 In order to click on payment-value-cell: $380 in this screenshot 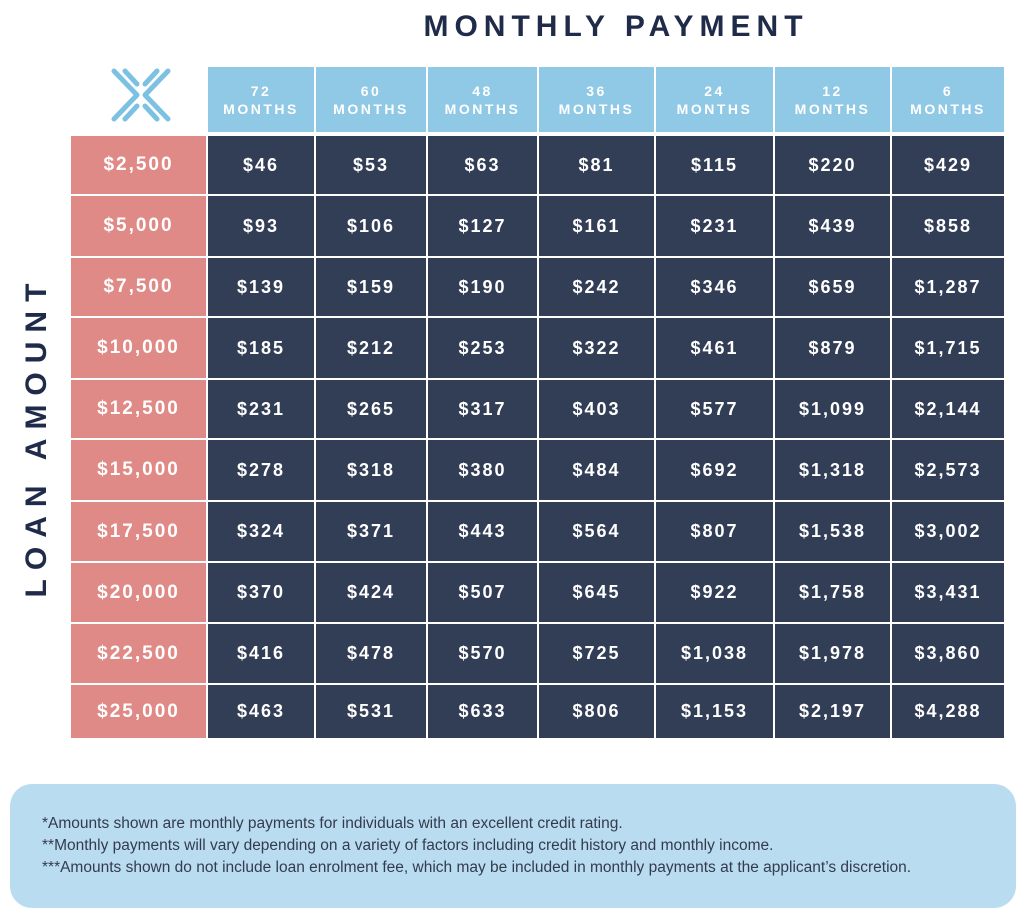, I will do `click(482, 470)`.